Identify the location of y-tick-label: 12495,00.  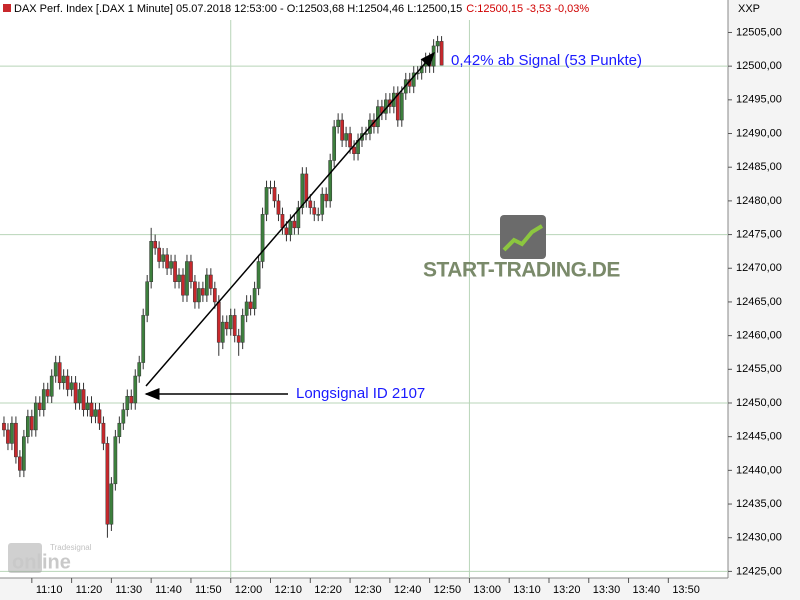
(759, 100).